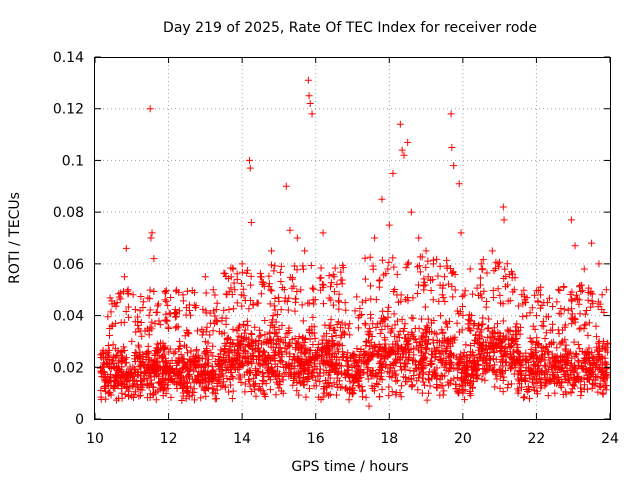 The image size is (640, 480). Describe the element at coordinates (349, 467) in the screenshot. I see `x-axis-label: GPS time / hours` at that location.